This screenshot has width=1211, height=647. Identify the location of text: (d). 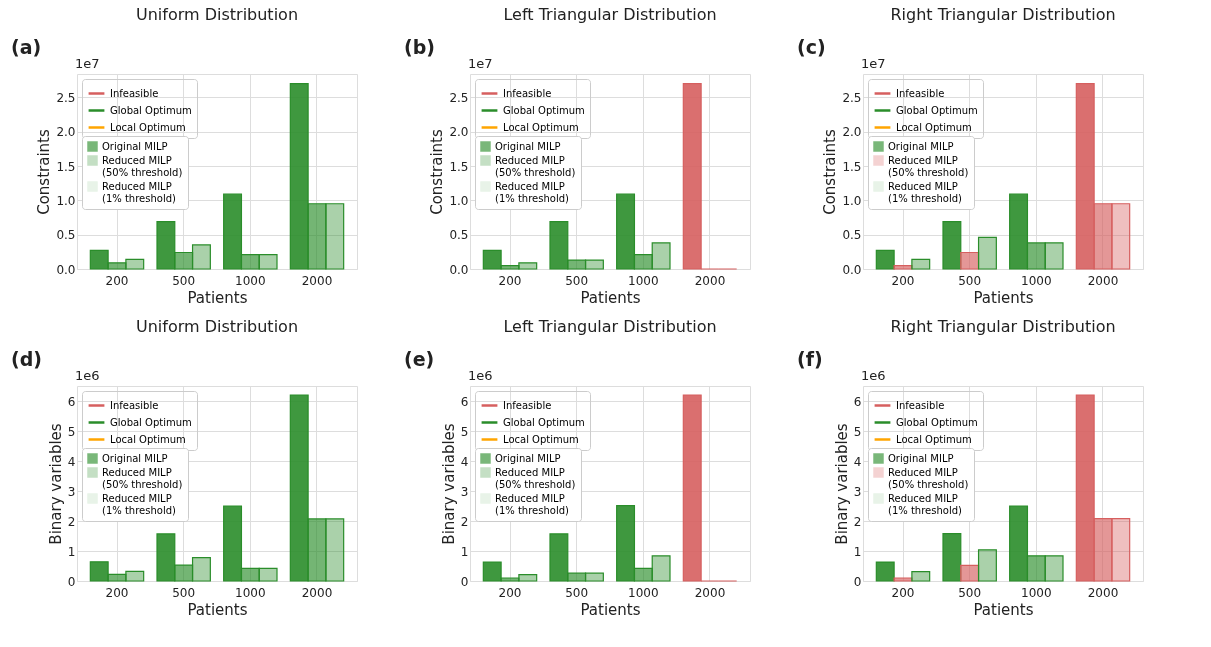
(26, 359).